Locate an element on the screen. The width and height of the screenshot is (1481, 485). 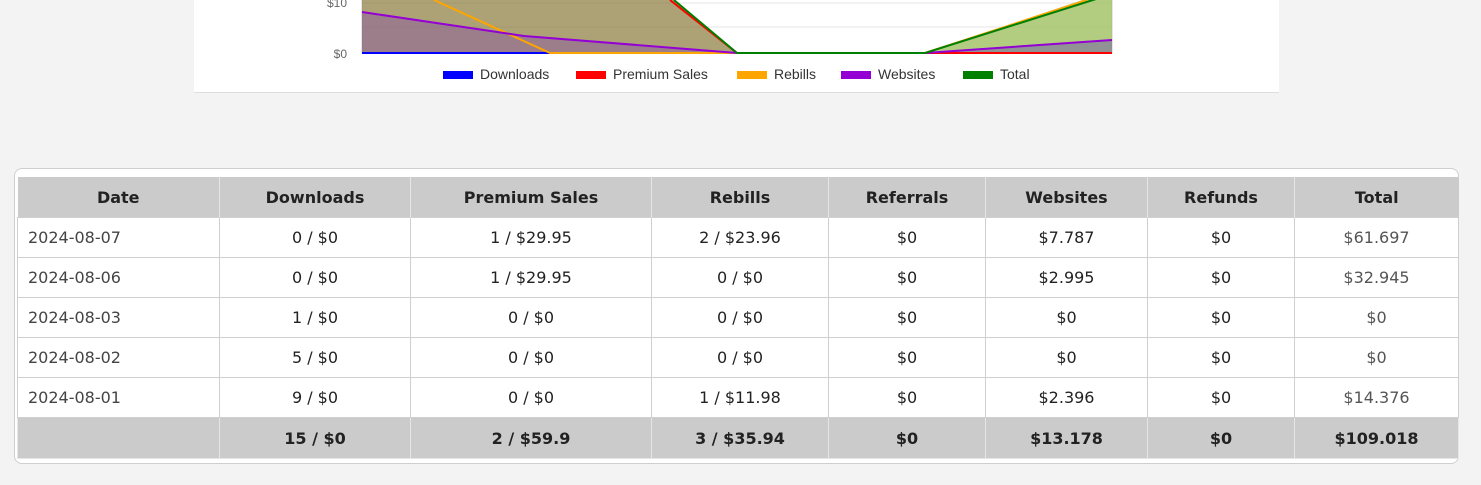
cell-total: $32.945 is located at coordinates (1376, 277).